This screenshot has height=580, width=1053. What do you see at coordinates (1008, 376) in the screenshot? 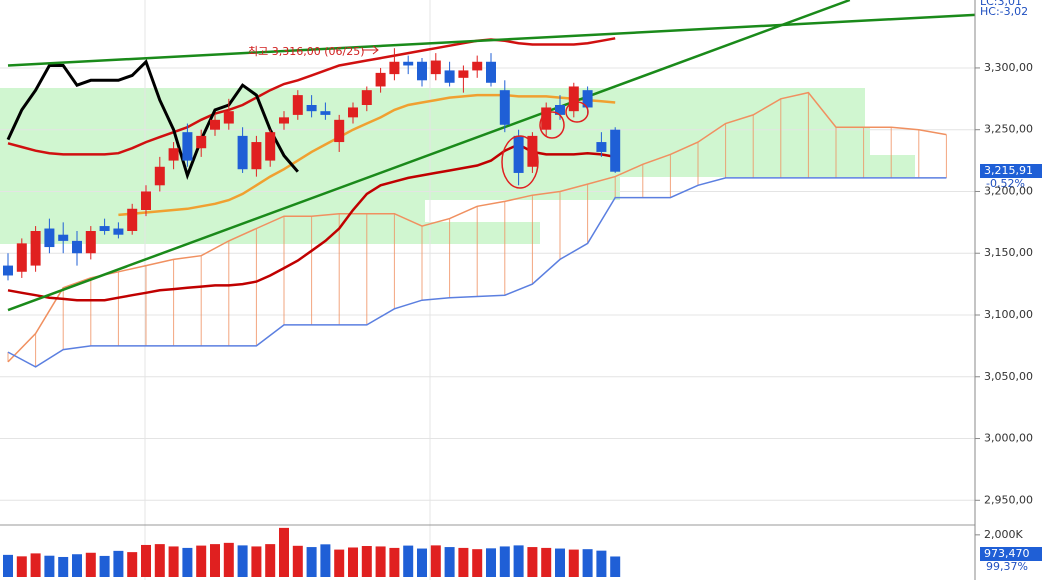
I see `y-tick-label: 3,050,00` at bounding box center [1008, 376].